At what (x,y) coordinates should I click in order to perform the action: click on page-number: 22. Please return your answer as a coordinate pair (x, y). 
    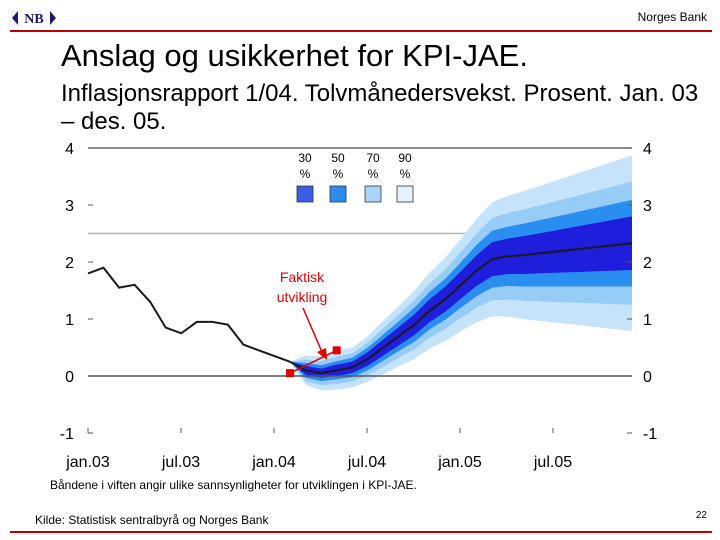
    Looking at the image, I should click on (701, 515).